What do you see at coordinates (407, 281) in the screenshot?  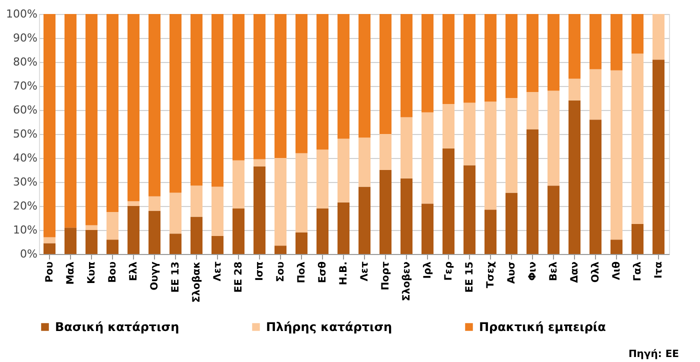 I see `x-tick-label: Σλοβεν` at bounding box center [407, 281].